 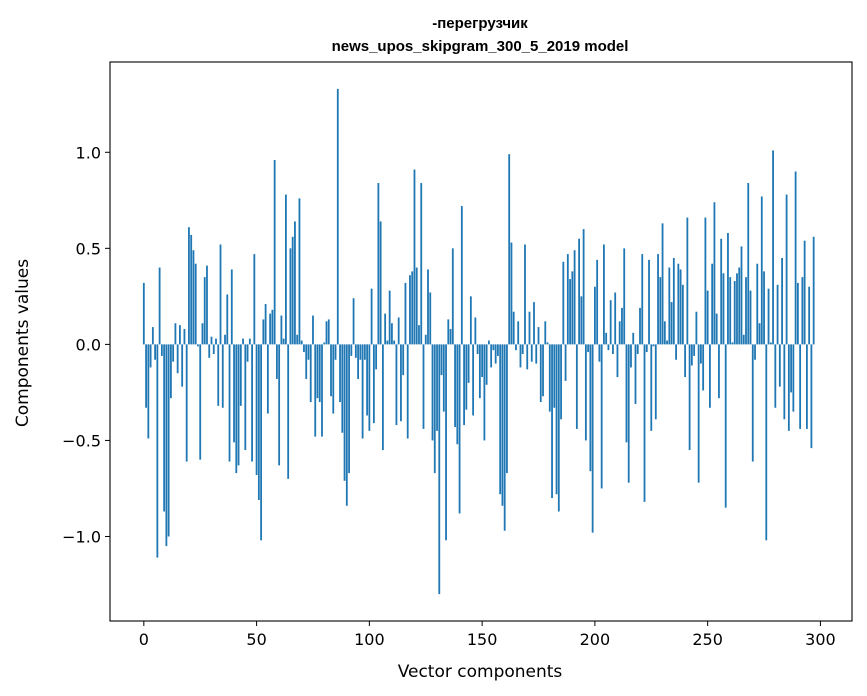 I want to click on x-tick-label: 0, so click(x=144, y=639).